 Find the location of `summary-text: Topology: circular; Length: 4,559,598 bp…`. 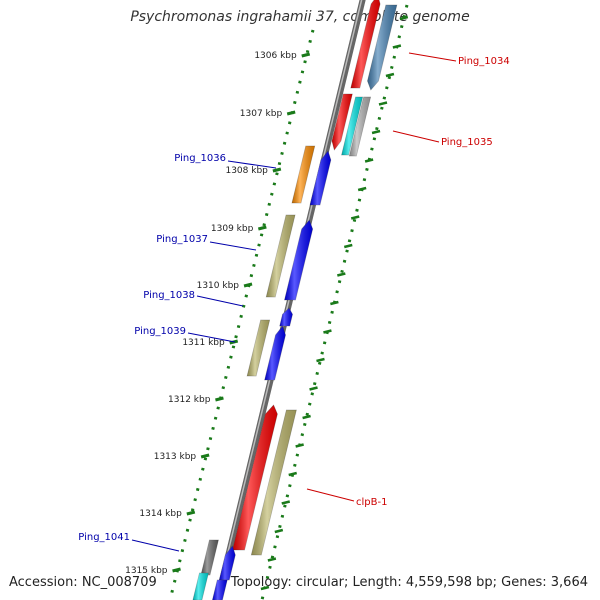

summary-text: Topology: circular; Length: 4,559,598 bp… is located at coordinates (409, 582).